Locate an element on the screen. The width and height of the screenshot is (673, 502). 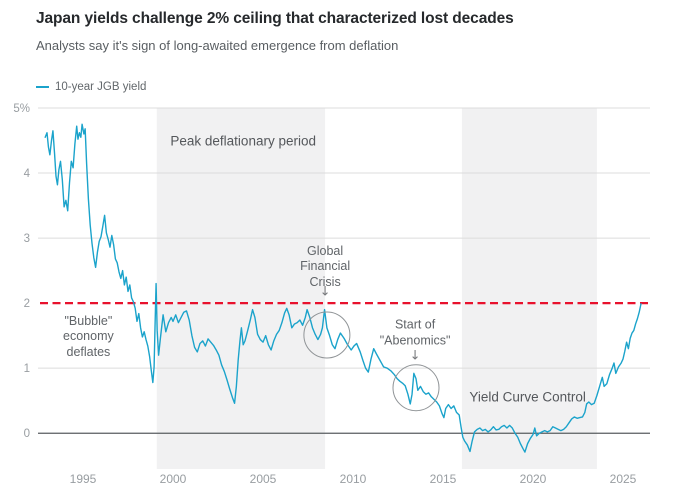
legend-line-swatch is located at coordinates (42, 87).